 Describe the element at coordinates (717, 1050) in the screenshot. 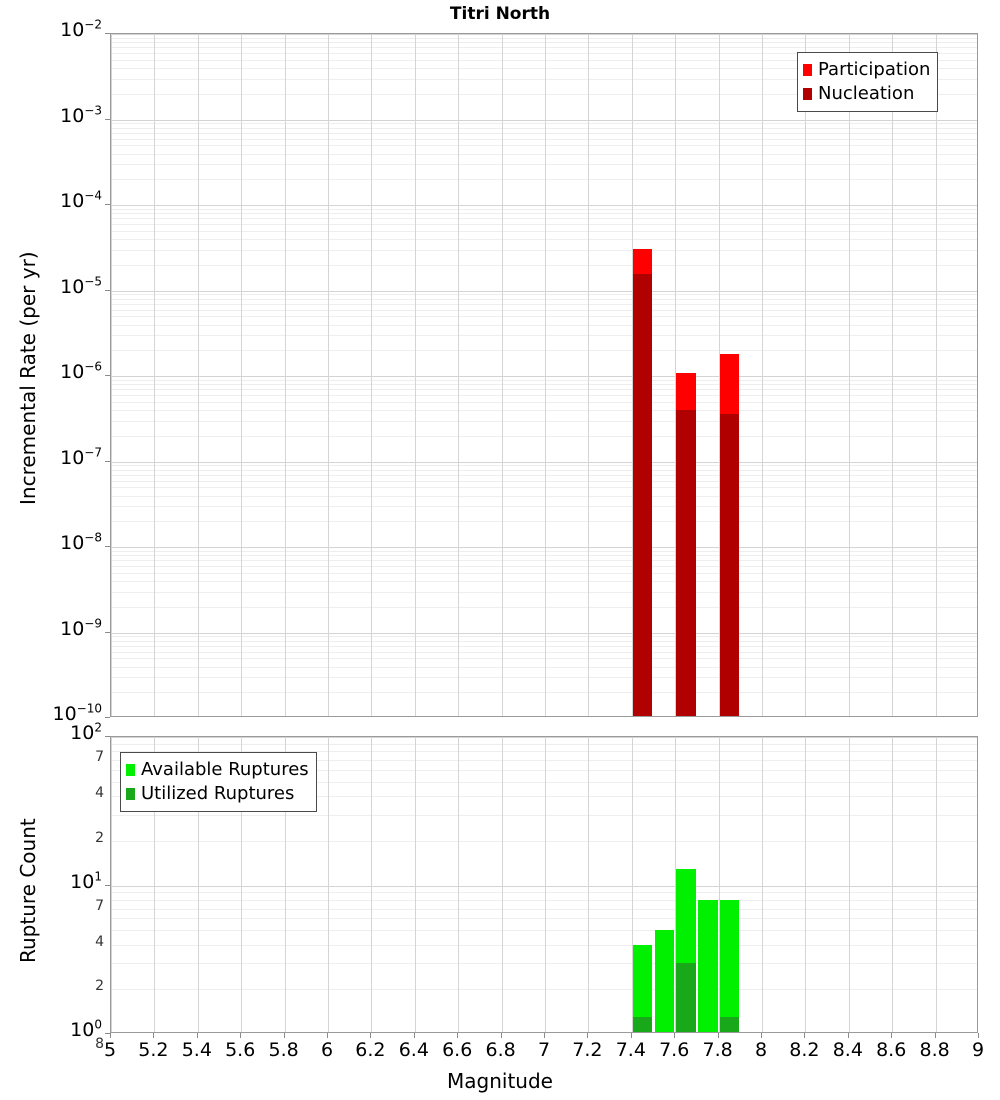

I see `x-tick-label: 7.8` at that location.